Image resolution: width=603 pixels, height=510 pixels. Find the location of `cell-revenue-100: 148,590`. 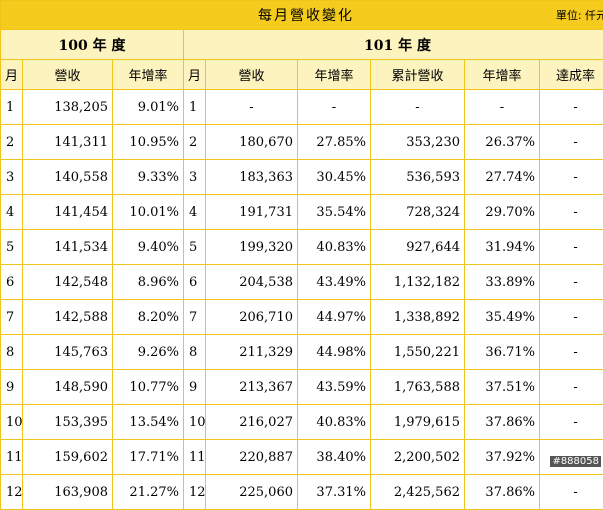

cell-revenue-100: 148,590 is located at coordinates (68, 387).